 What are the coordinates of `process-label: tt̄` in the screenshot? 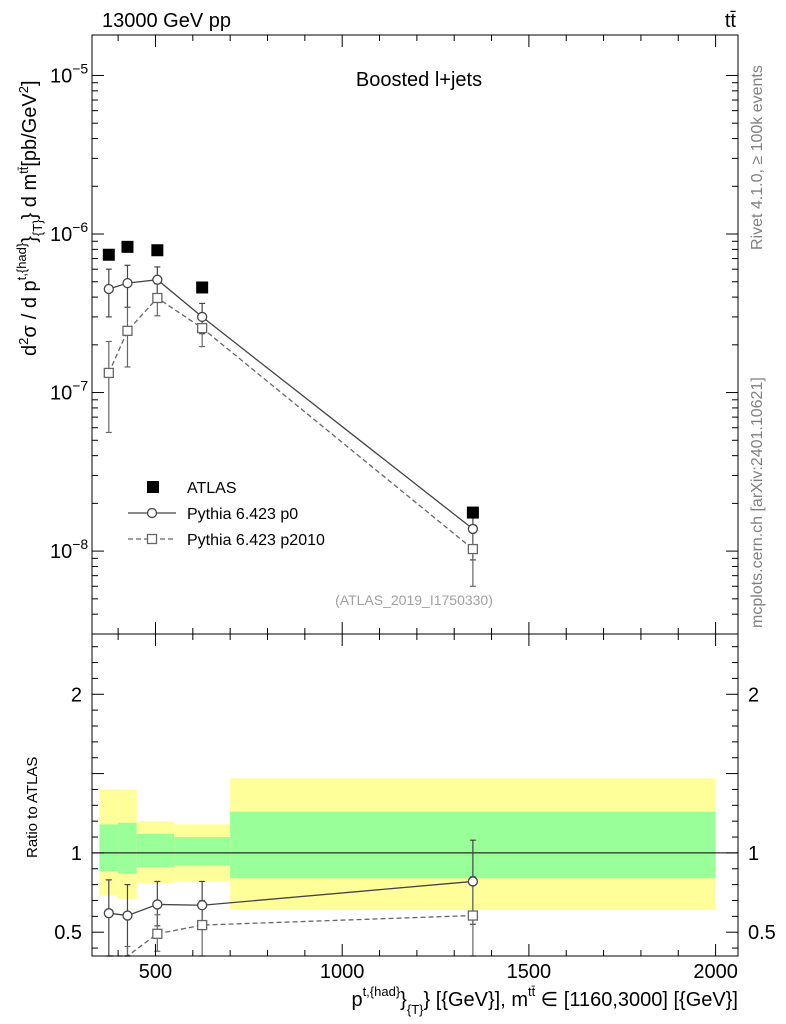 It's located at (731, 21).